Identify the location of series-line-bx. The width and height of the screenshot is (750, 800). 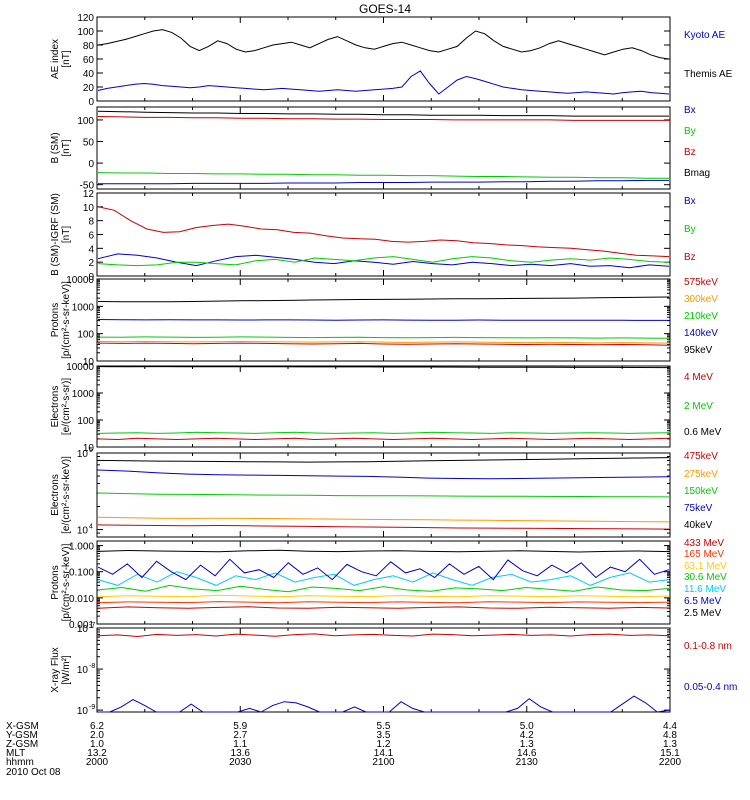
(383, 261).